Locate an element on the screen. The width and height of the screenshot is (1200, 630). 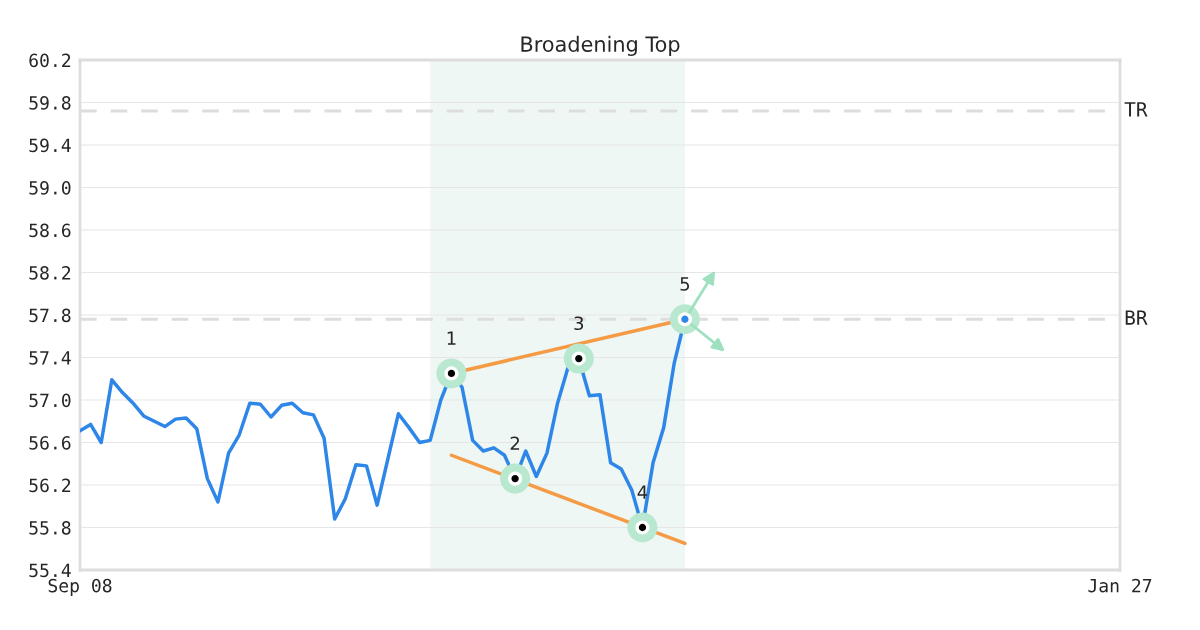
y-tick-label: 59.0 is located at coordinates (50, 188).